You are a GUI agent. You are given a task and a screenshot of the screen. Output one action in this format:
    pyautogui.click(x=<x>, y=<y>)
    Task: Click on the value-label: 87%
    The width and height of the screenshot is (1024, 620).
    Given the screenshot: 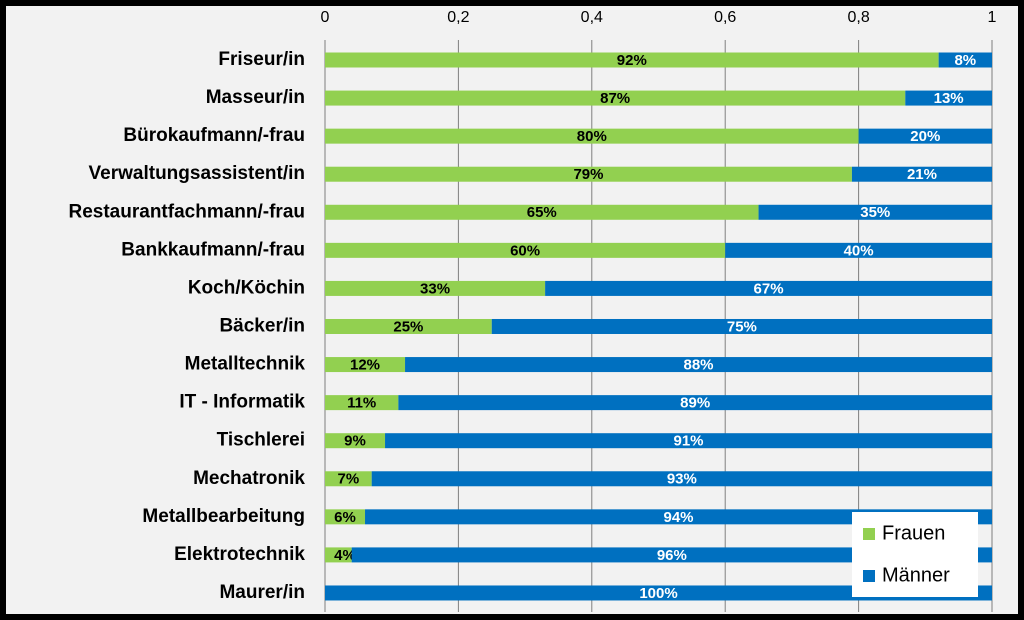 What is the action you would take?
    pyautogui.click(x=615, y=98)
    